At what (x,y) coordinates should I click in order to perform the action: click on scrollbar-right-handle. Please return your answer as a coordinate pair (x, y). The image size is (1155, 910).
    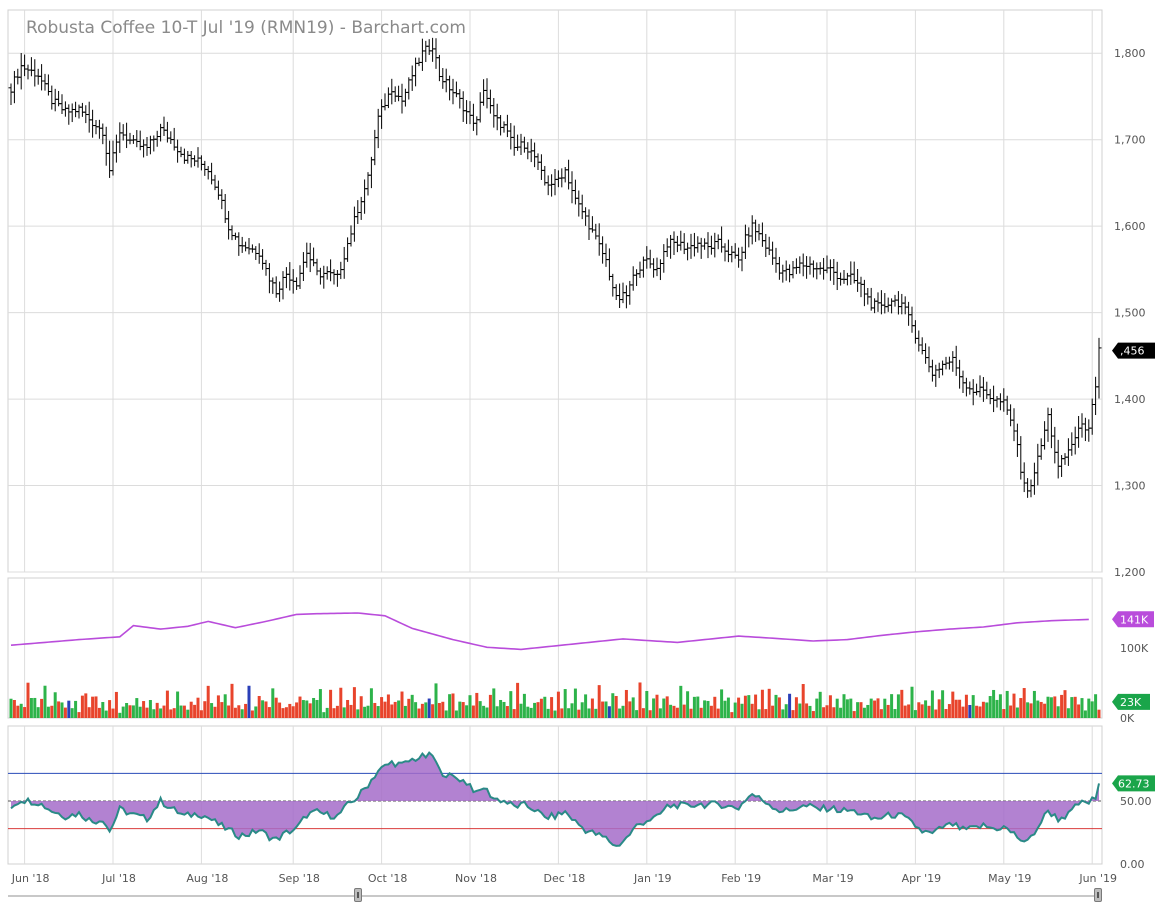
    Looking at the image, I should click on (1098, 895).